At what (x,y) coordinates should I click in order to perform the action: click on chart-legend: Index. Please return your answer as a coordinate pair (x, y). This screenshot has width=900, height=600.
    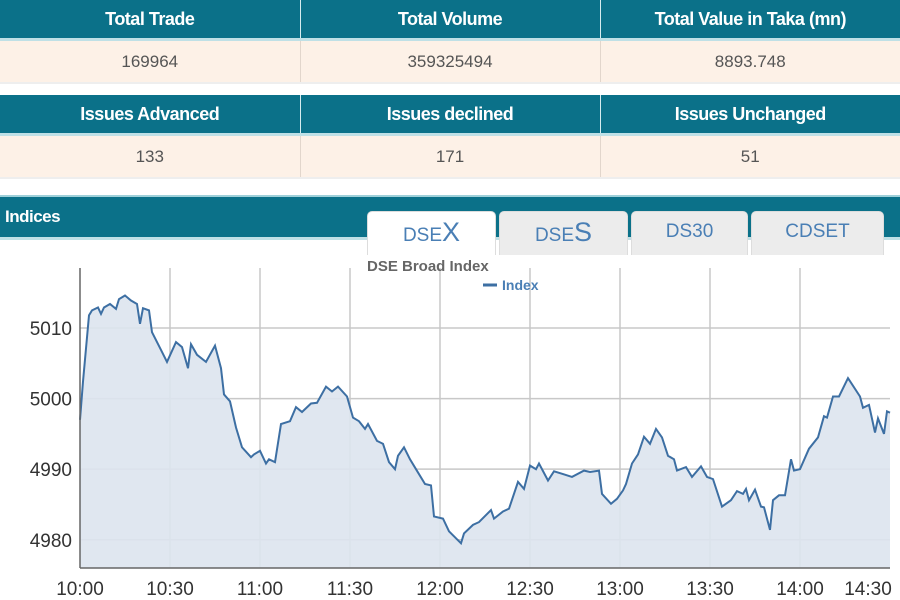
    Looking at the image, I should click on (511, 285).